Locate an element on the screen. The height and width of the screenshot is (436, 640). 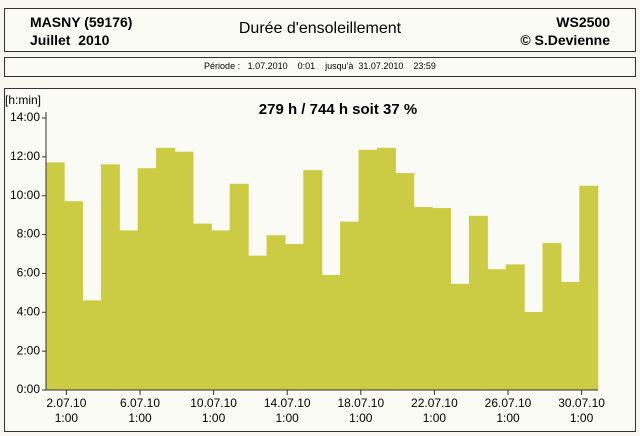
x-tick-label: 2.07.10 1:00 is located at coordinates (66, 410).